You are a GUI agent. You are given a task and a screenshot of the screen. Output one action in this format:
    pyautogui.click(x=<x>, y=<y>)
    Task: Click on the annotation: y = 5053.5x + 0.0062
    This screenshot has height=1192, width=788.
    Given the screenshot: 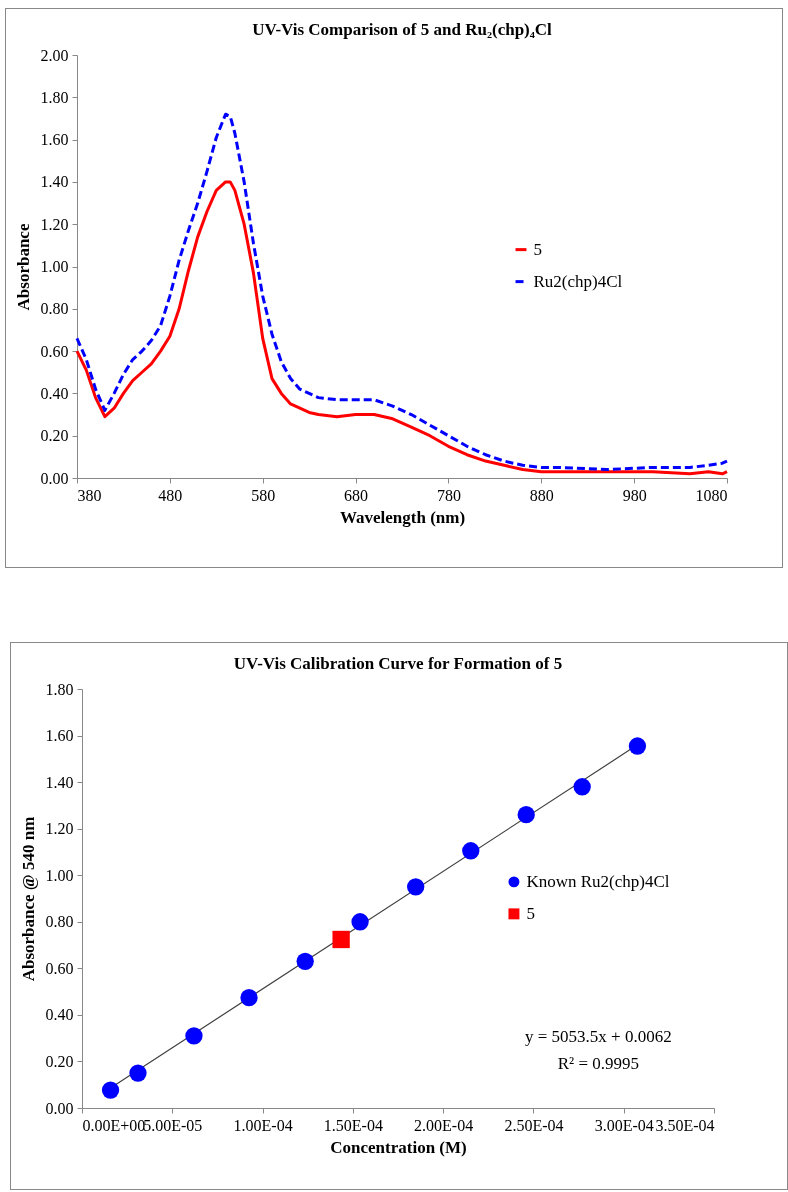 What is the action you would take?
    pyautogui.click(x=598, y=1036)
    